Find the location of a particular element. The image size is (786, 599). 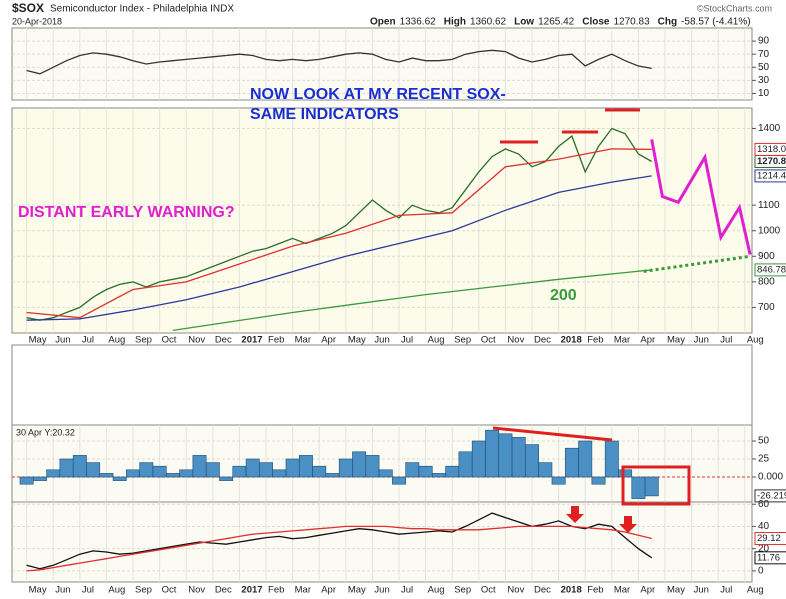

annotation: DISTANT EARLY WARNING? is located at coordinates (126, 212).